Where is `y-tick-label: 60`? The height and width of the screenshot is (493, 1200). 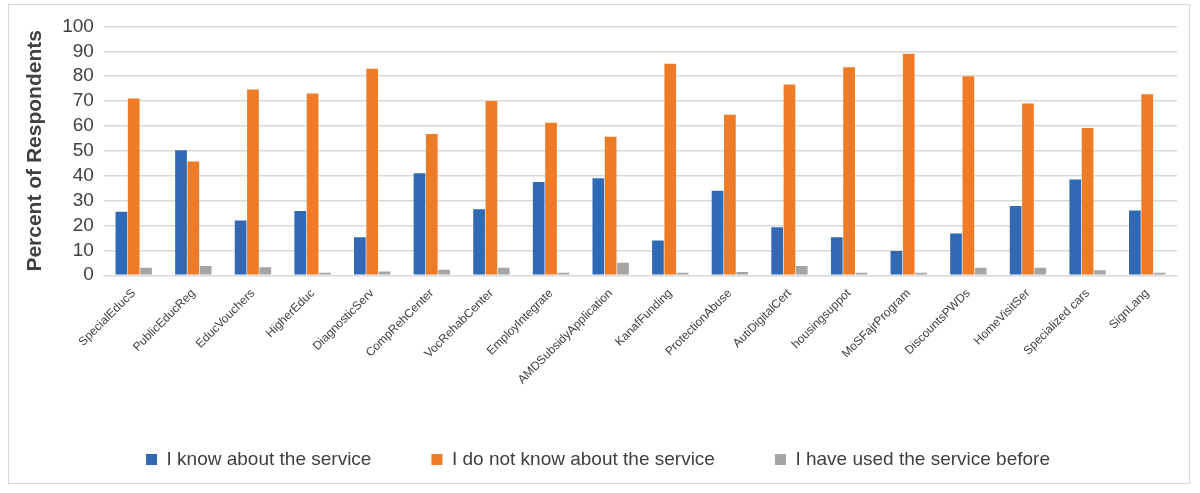
y-tick-label: 60 is located at coordinates (83, 125).